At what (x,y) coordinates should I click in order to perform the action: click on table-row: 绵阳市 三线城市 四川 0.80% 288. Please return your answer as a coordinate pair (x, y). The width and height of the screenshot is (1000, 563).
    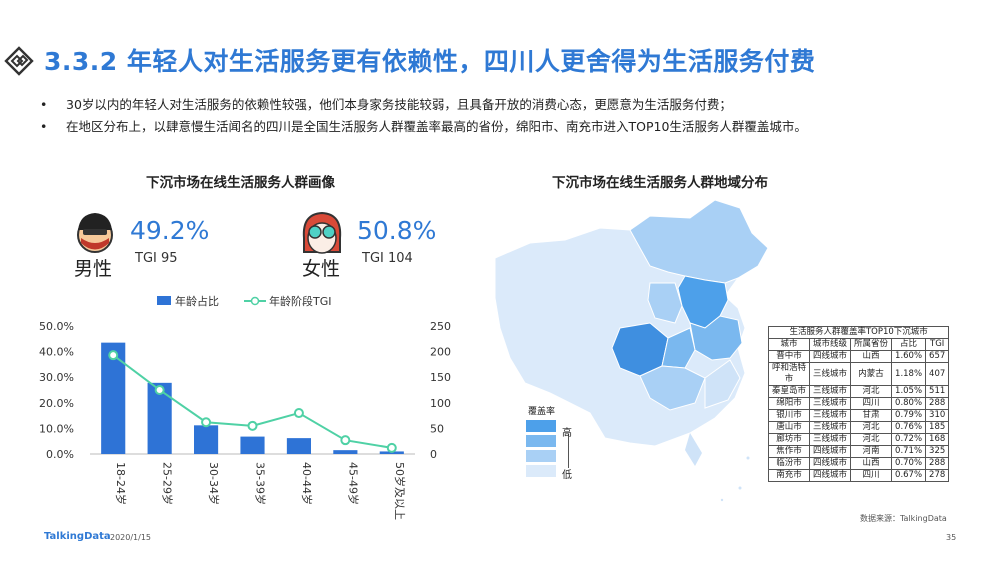
    Looking at the image, I should click on (859, 403).